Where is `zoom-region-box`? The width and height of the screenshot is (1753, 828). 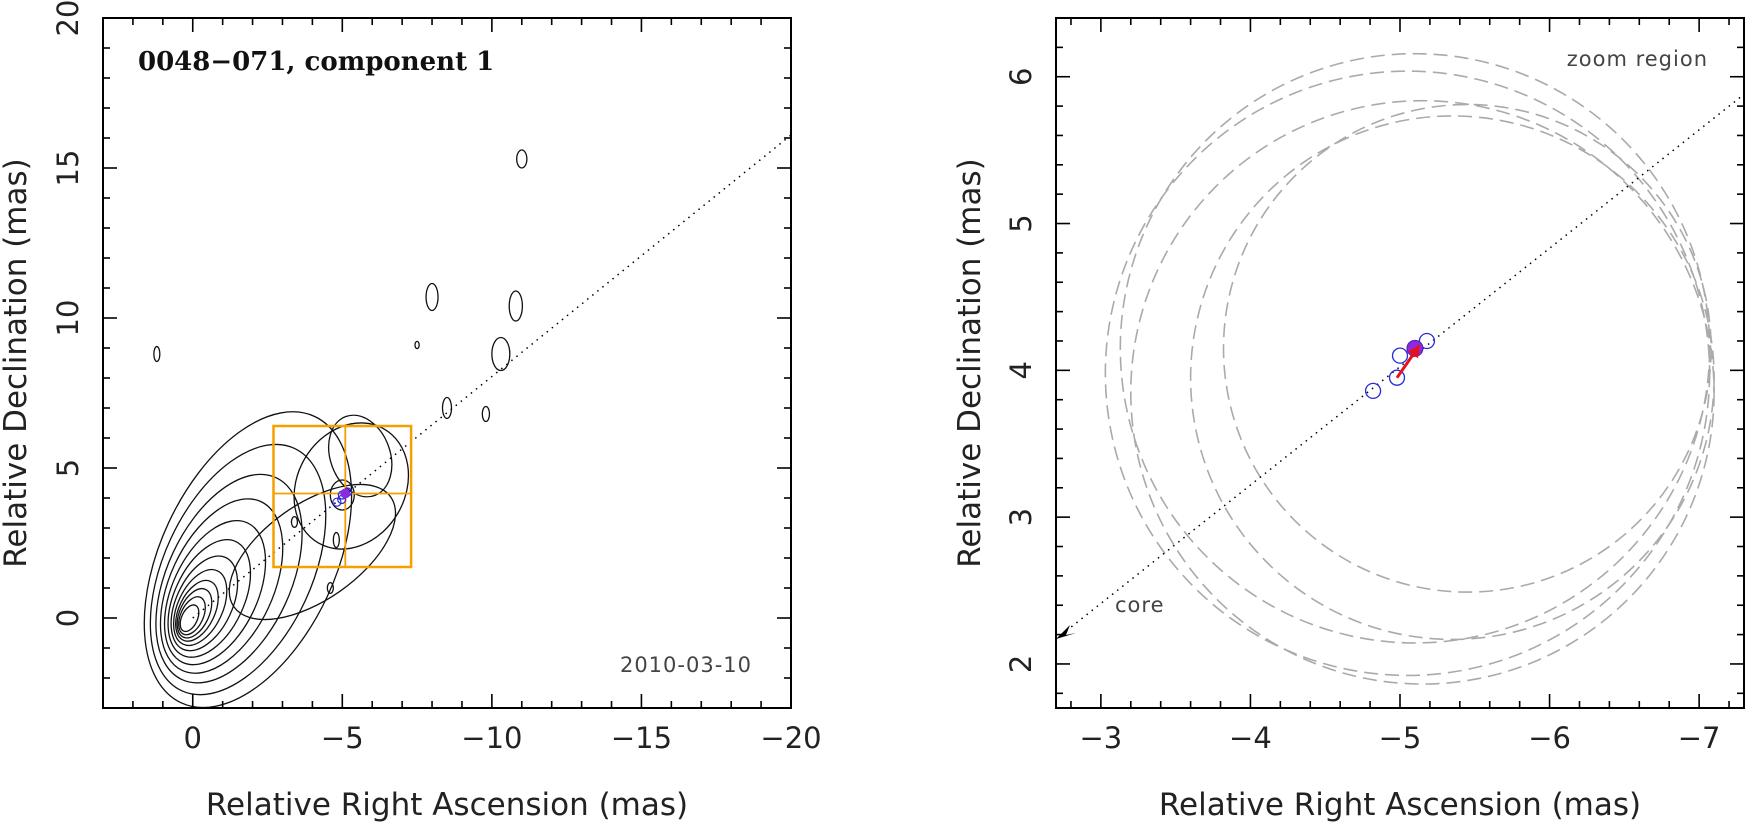
zoom-region-box is located at coordinates (342, 496).